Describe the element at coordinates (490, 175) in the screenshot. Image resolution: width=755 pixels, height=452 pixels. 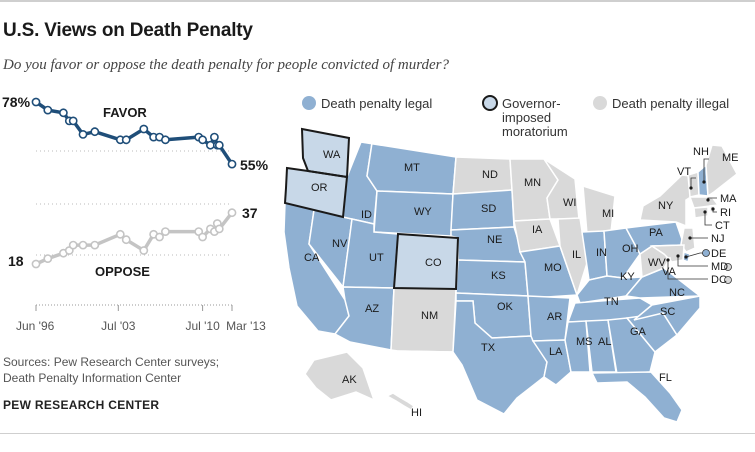
I see `state-label: ND` at that location.